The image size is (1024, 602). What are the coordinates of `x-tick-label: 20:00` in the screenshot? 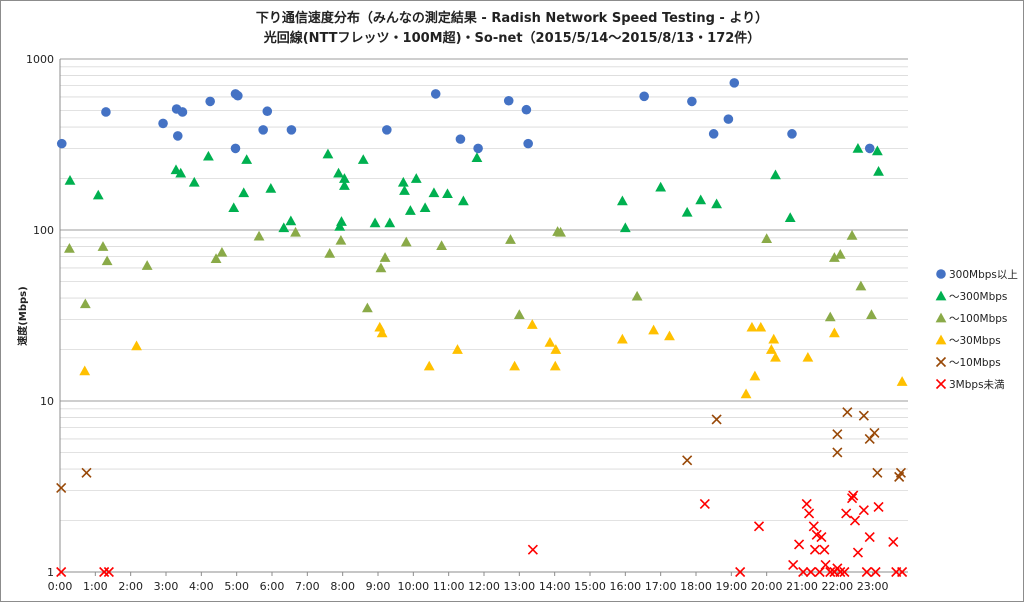 It's located at (767, 586).